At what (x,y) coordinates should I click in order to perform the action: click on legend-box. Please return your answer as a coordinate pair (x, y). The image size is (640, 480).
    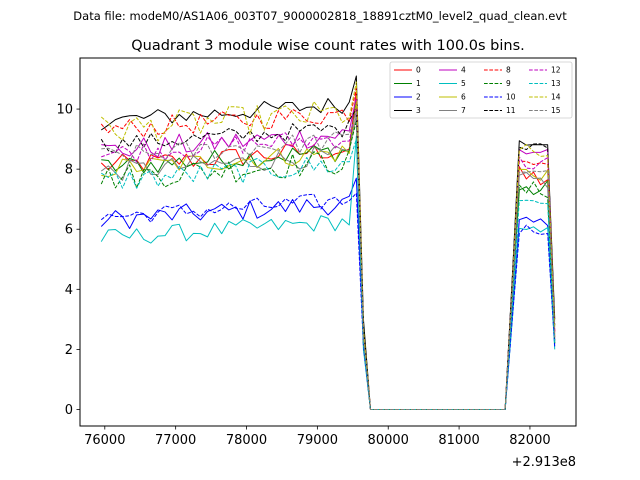
    Looking at the image, I should click on (481, 90).